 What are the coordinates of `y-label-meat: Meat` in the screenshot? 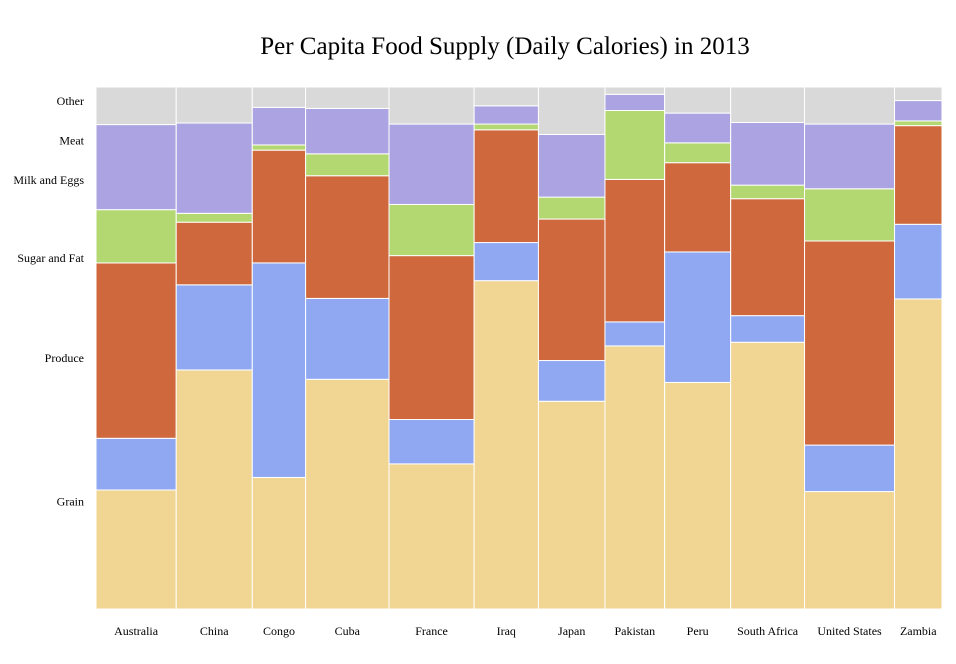 It's located at (71, 141).